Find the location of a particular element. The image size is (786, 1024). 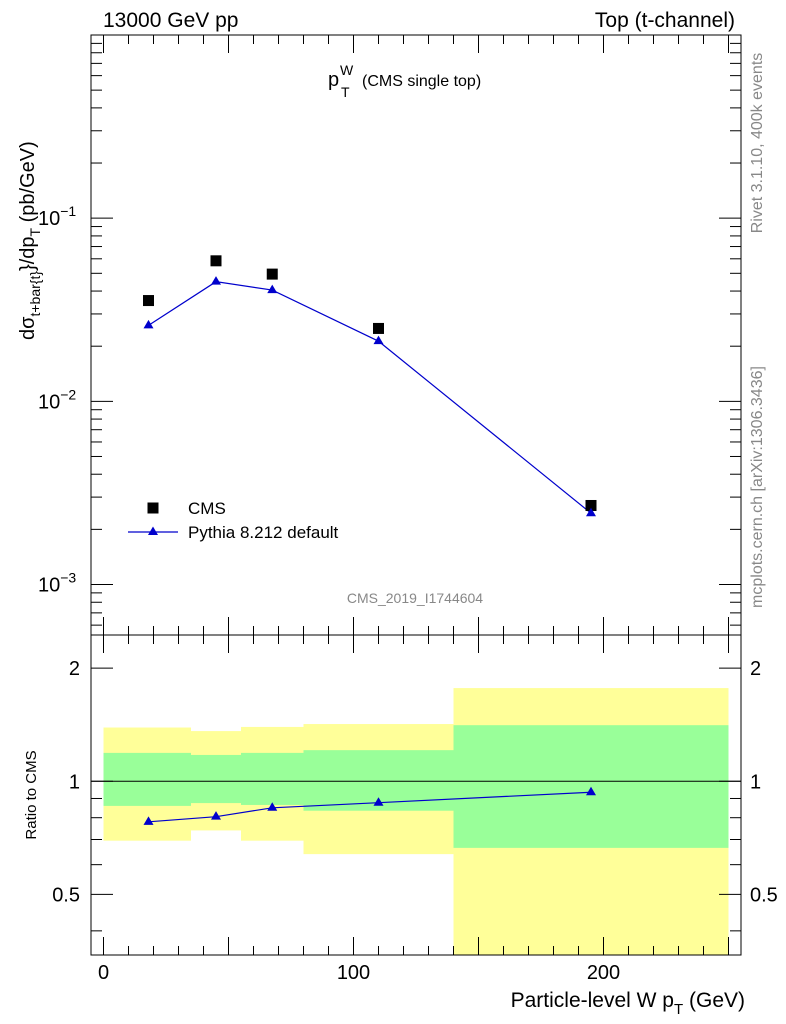

main-series is located at coordinates (370, 386).